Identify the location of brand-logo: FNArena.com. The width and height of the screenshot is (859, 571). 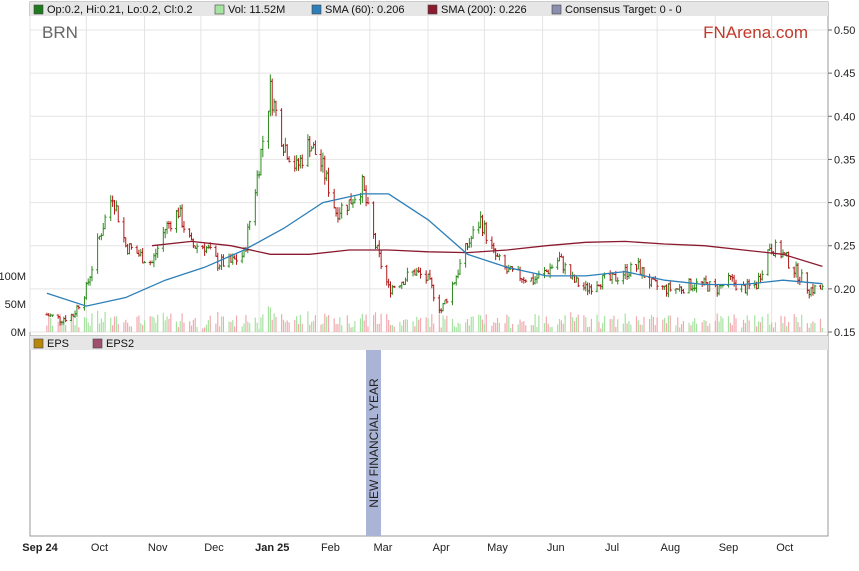
(755, 32).